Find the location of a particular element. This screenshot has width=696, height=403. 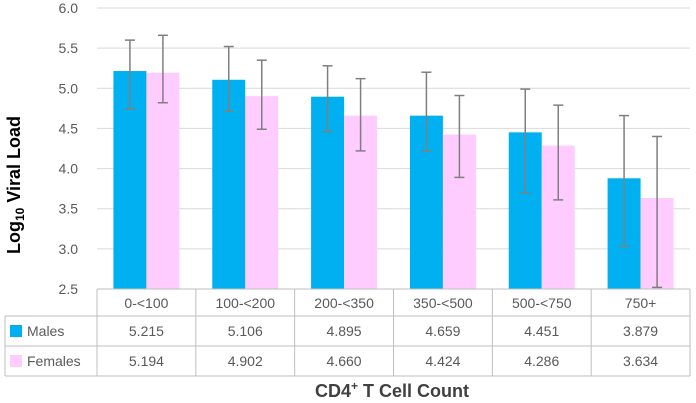

y-axis-ticks: 2.5 3.0 3.5 4.0 4.5 5.0 5.5 6.0 is located at coordinates (69, 148).